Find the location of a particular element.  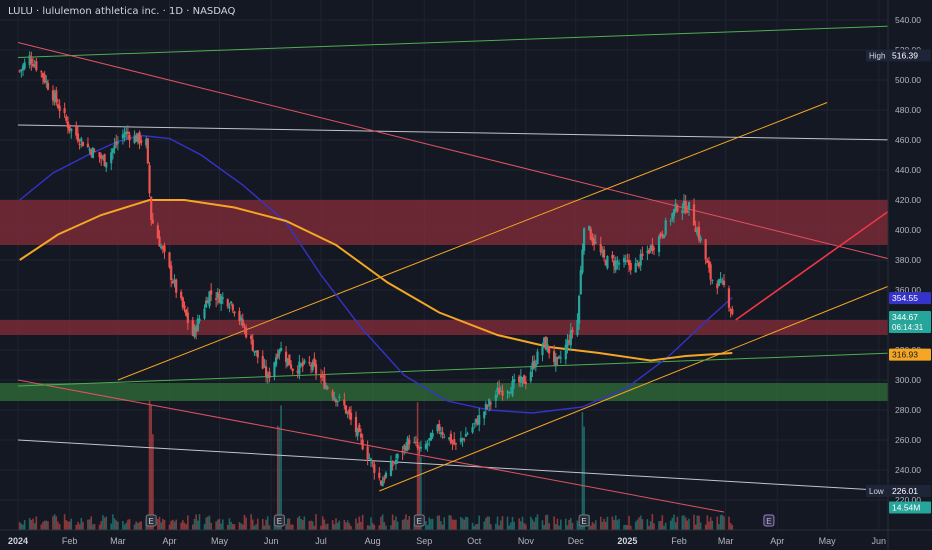

x-tick-label: Apr is located at coordinates (777, 541).